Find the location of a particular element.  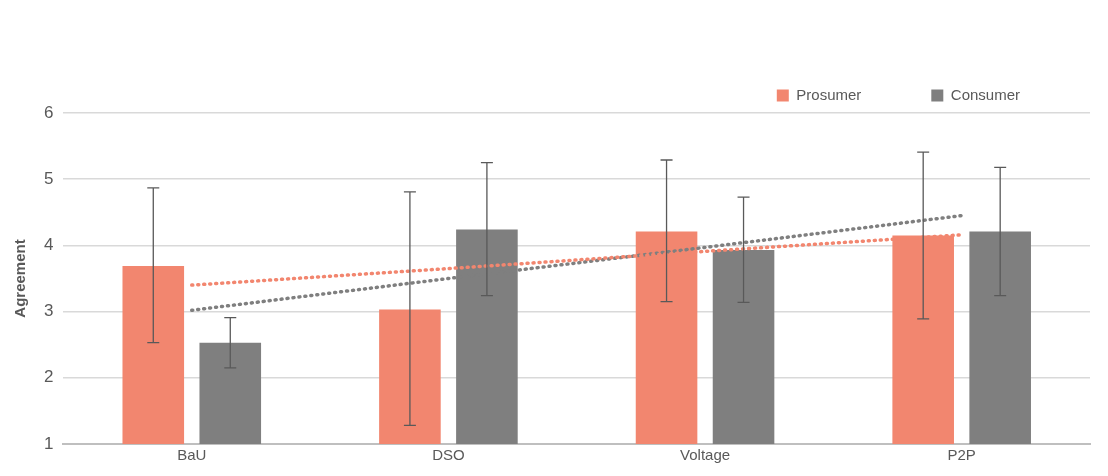

legend-label: Consumer is located at coordinates (985, 94).